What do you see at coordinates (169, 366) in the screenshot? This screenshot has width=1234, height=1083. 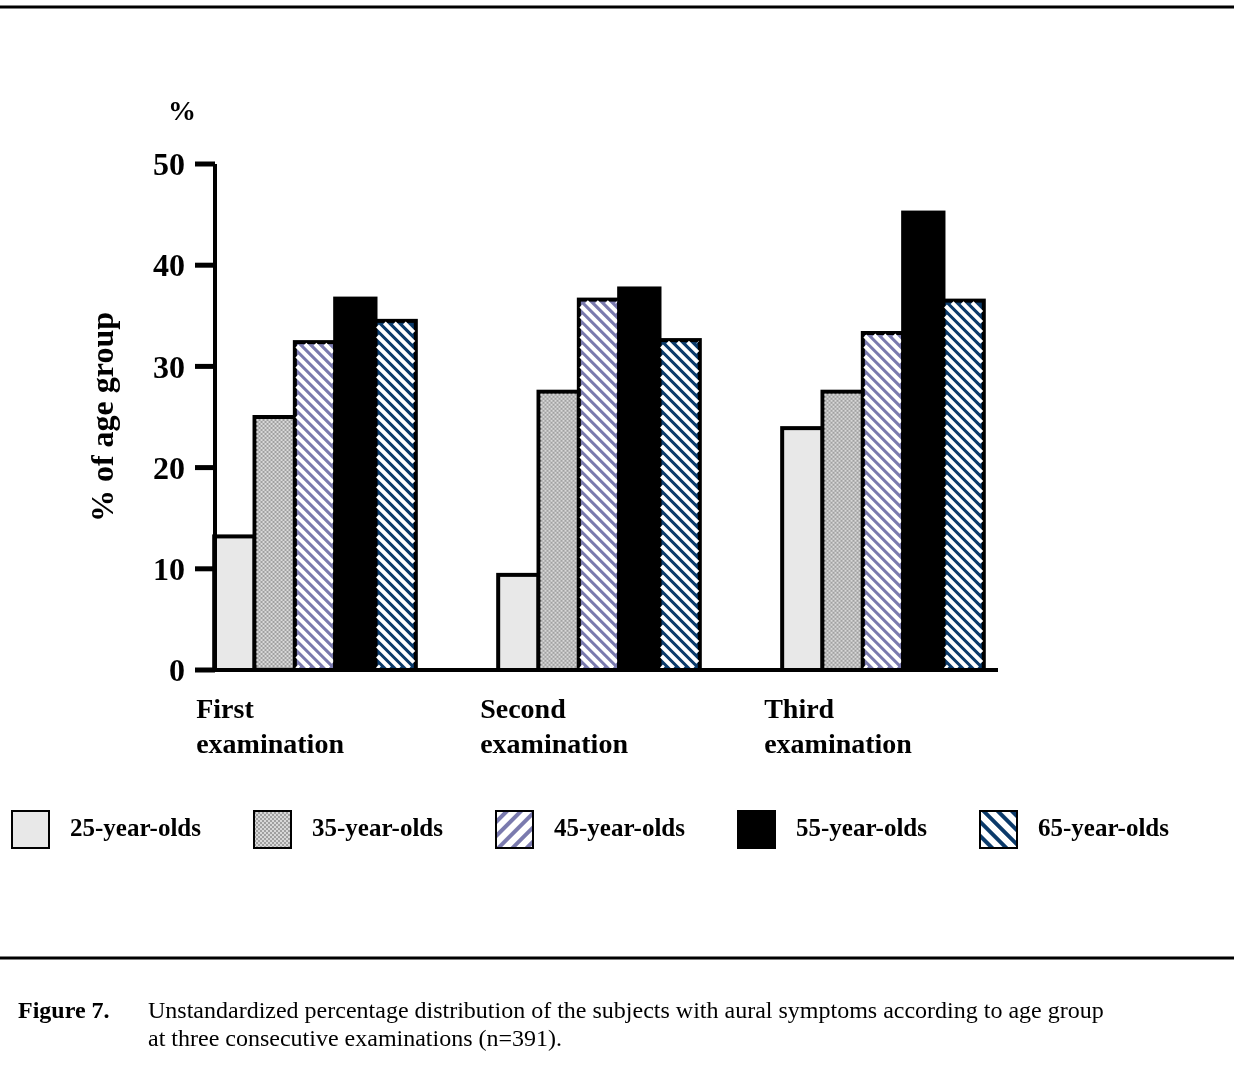 I see `y-tick-label: 30` at bounding box center [169, 366].